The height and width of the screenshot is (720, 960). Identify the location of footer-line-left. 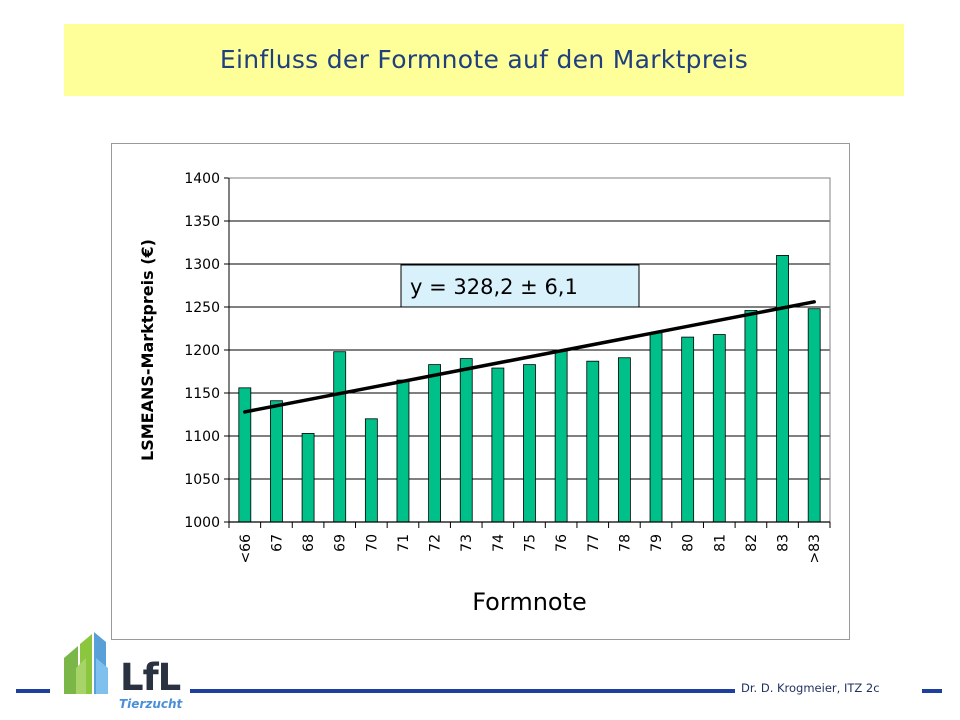
(33, 691).